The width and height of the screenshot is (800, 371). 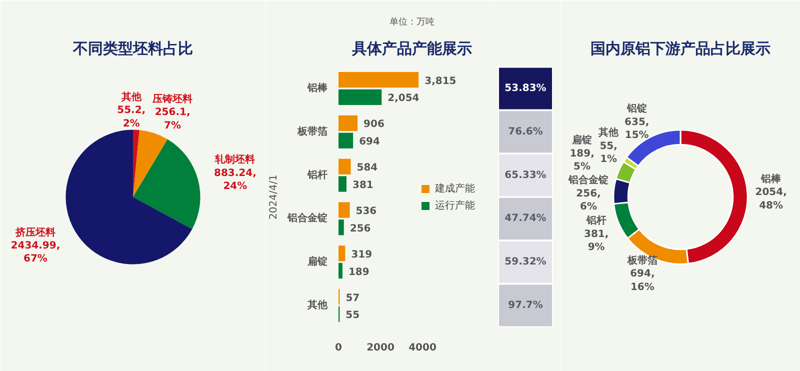 What do you see at coordinates (366, 212) in the screenshot?
I see `data-label: 536` at bounding box center [366, 212].